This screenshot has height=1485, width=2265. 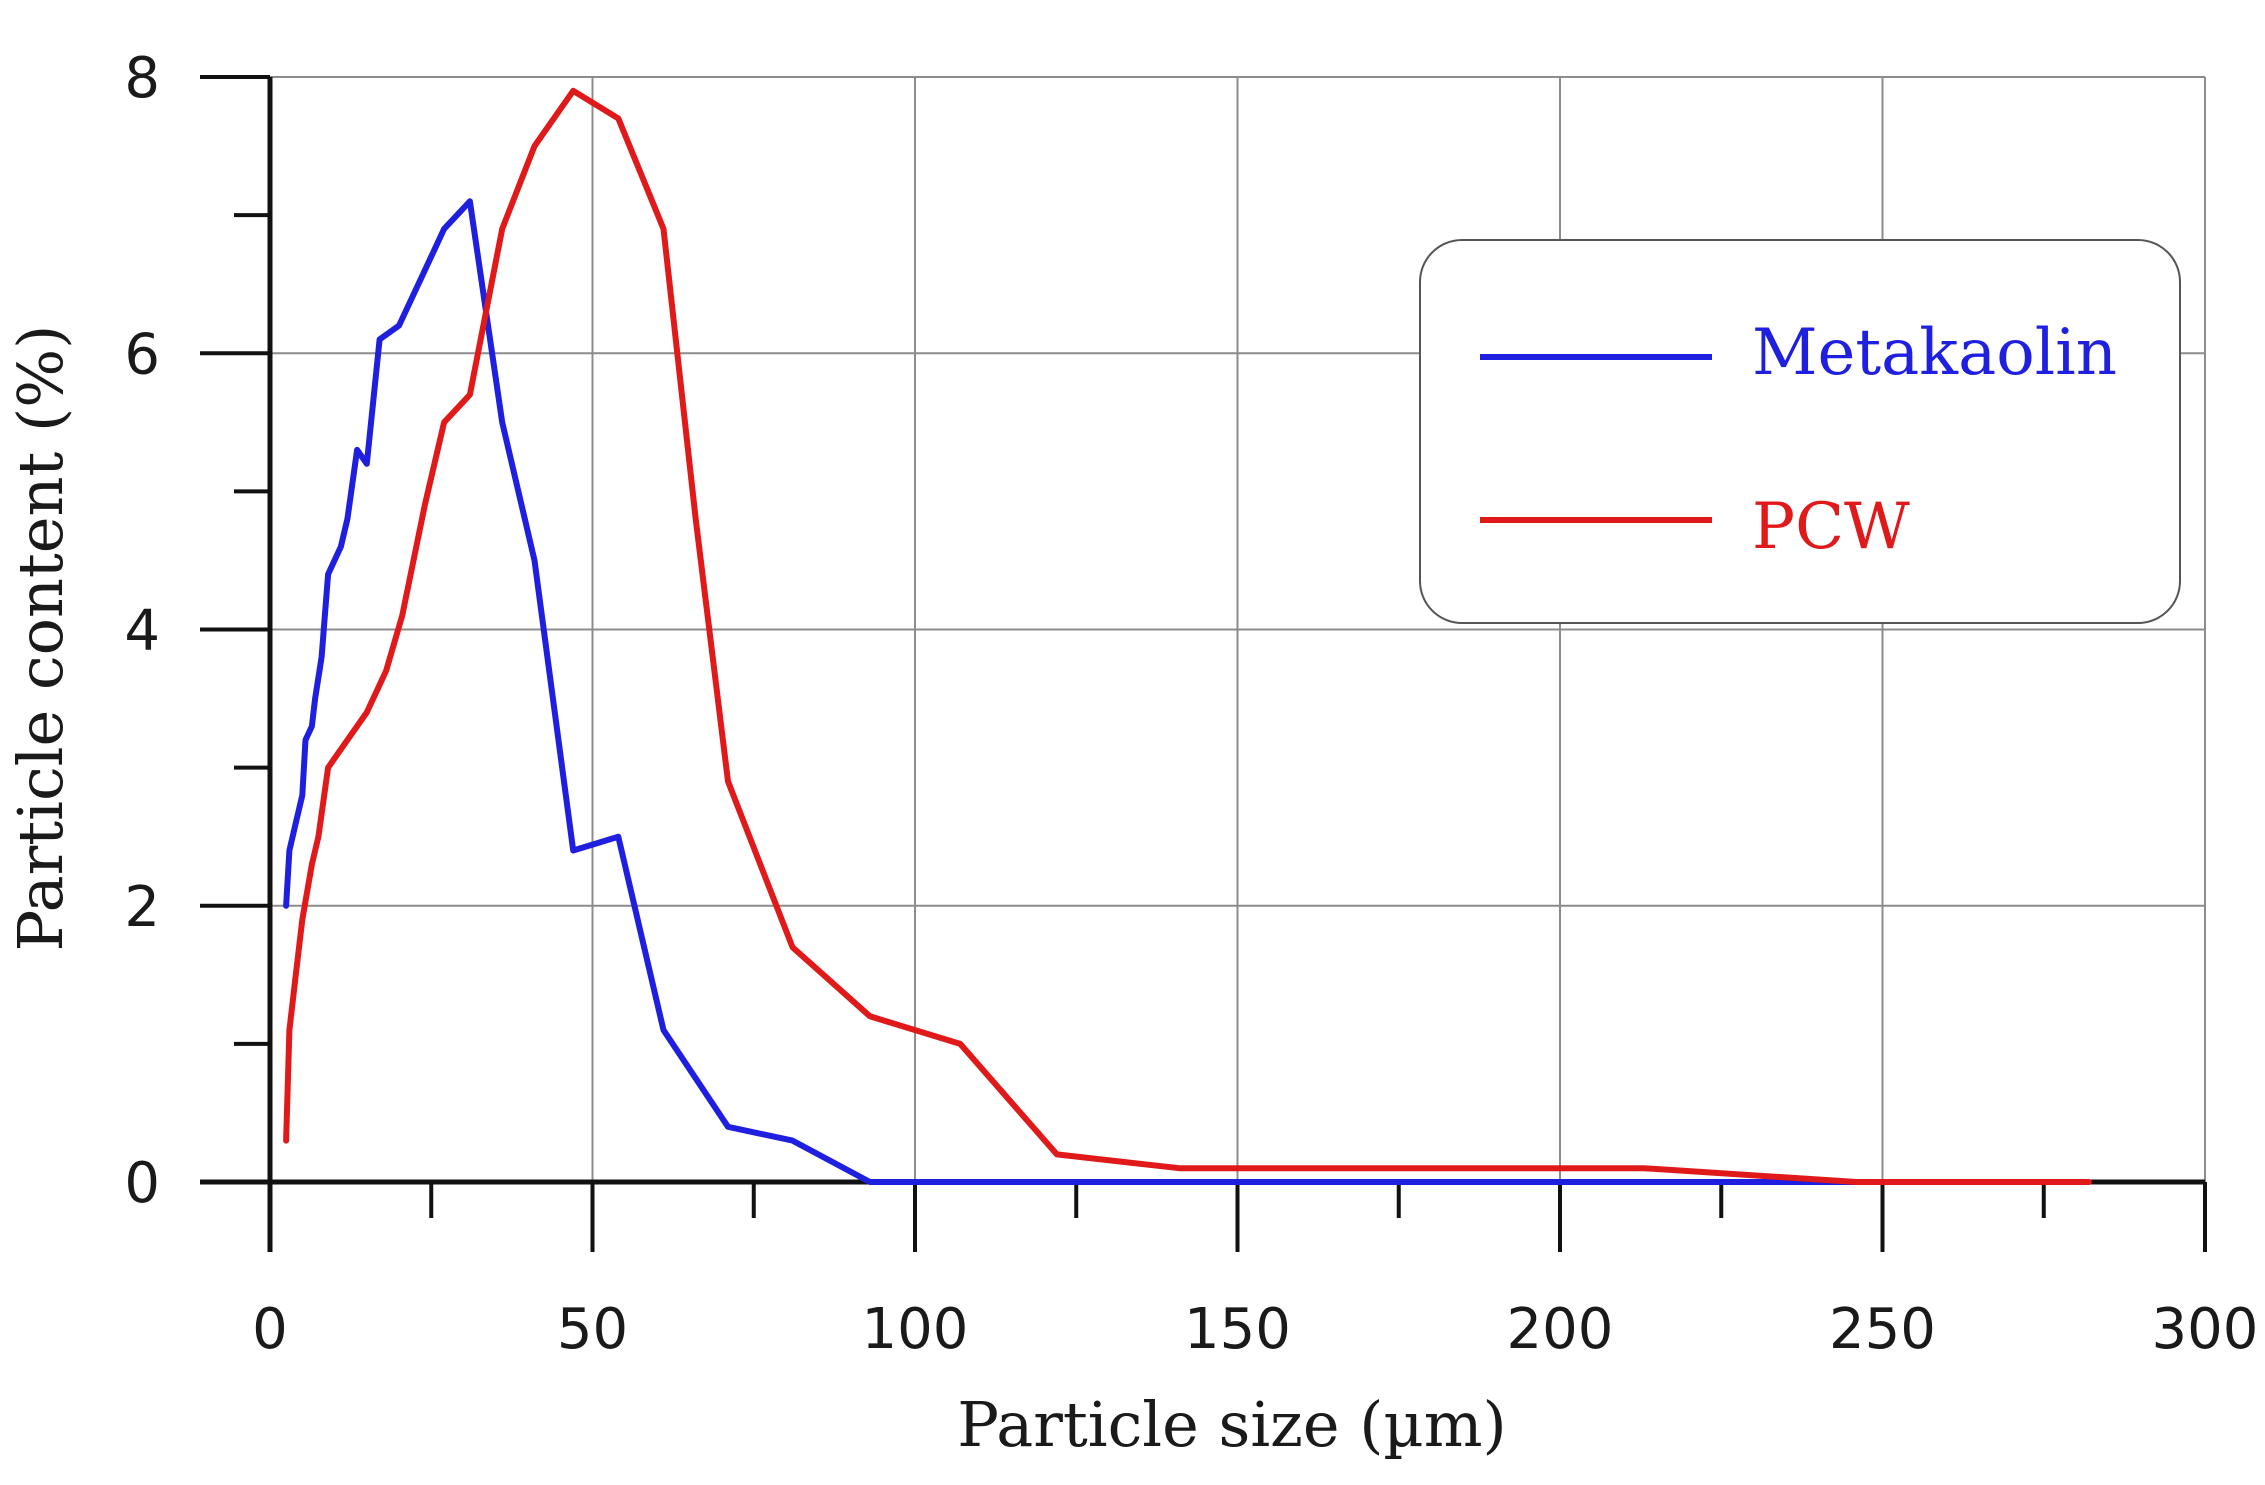 I want to click on y-tick-label: 4, so click(x=142, y=631).